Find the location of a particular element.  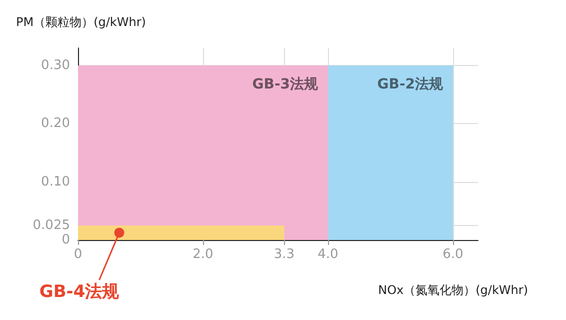

x-tick-label: 6.0 is located at coordinates (453, 254).